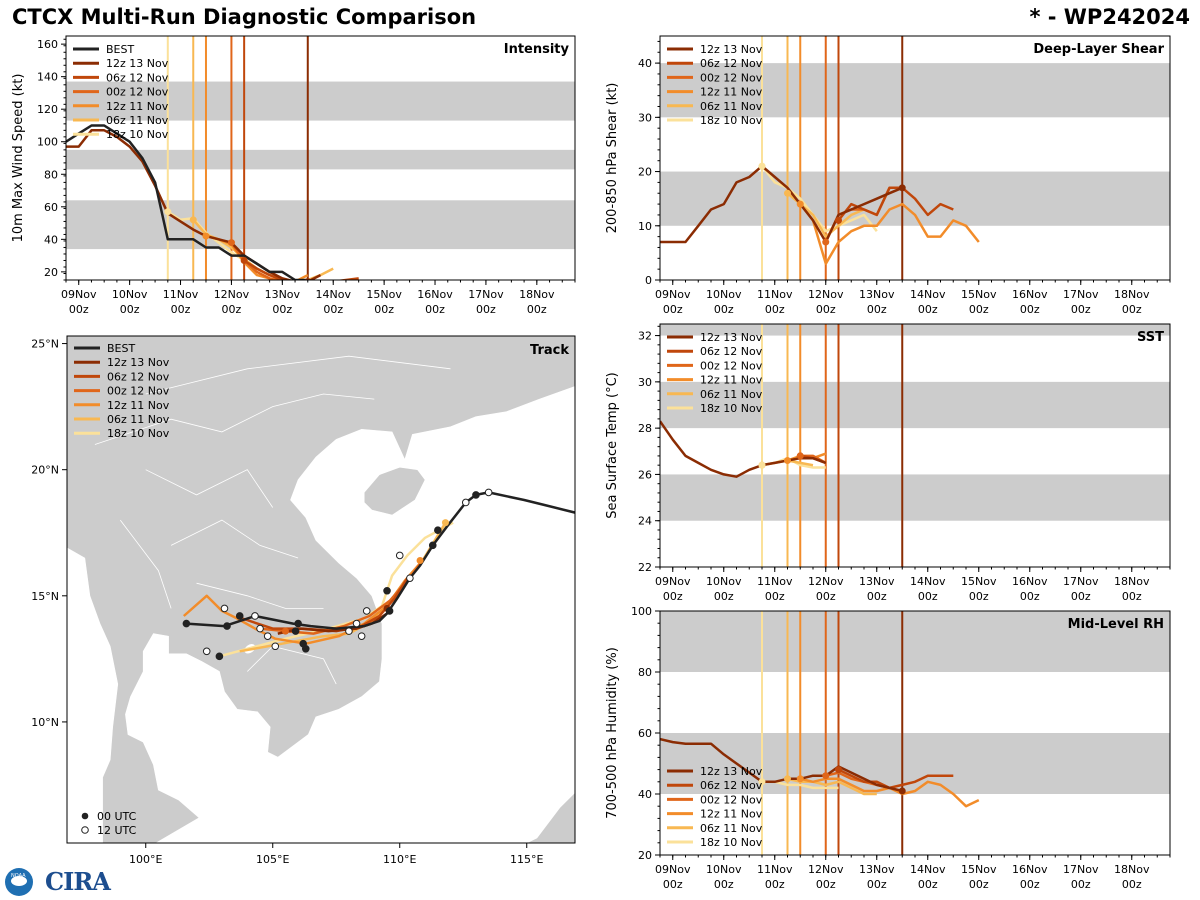 This screenshot has height=900, width=1200. What do you see at coordinates (645, 382) in the screenshot?
I see `y-tick-label: 30` at bounding box center [645, 382].